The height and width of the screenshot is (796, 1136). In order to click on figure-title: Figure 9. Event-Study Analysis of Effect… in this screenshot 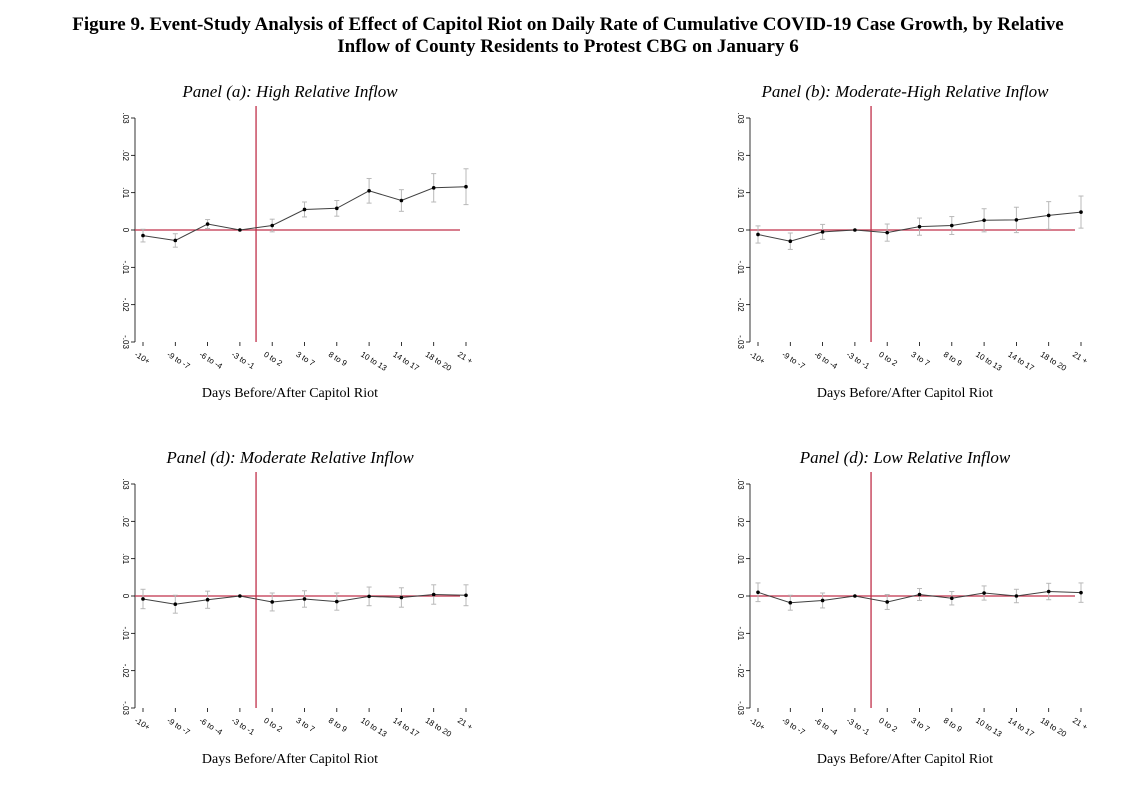, I will do `click(568, 36)`.